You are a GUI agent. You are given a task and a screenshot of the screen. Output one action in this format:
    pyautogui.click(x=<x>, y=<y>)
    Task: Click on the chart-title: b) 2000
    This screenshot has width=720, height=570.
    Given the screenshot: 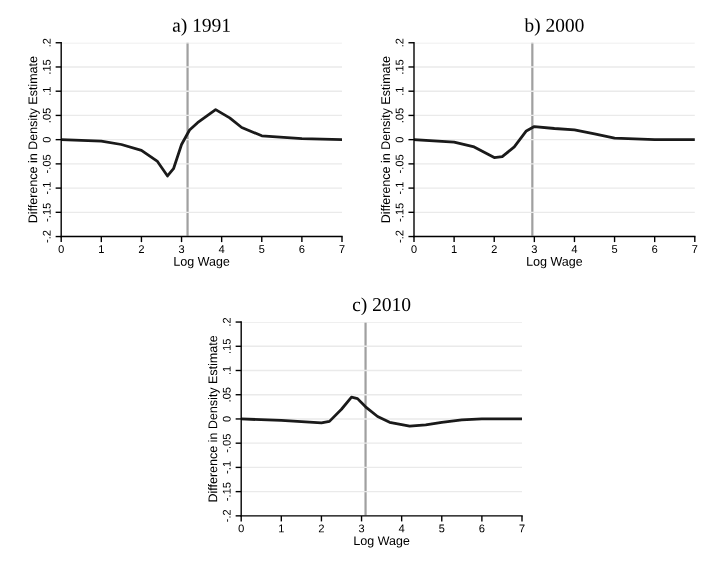 What is the action you would take?
    pyautogui.click(x=554, y=27)
    